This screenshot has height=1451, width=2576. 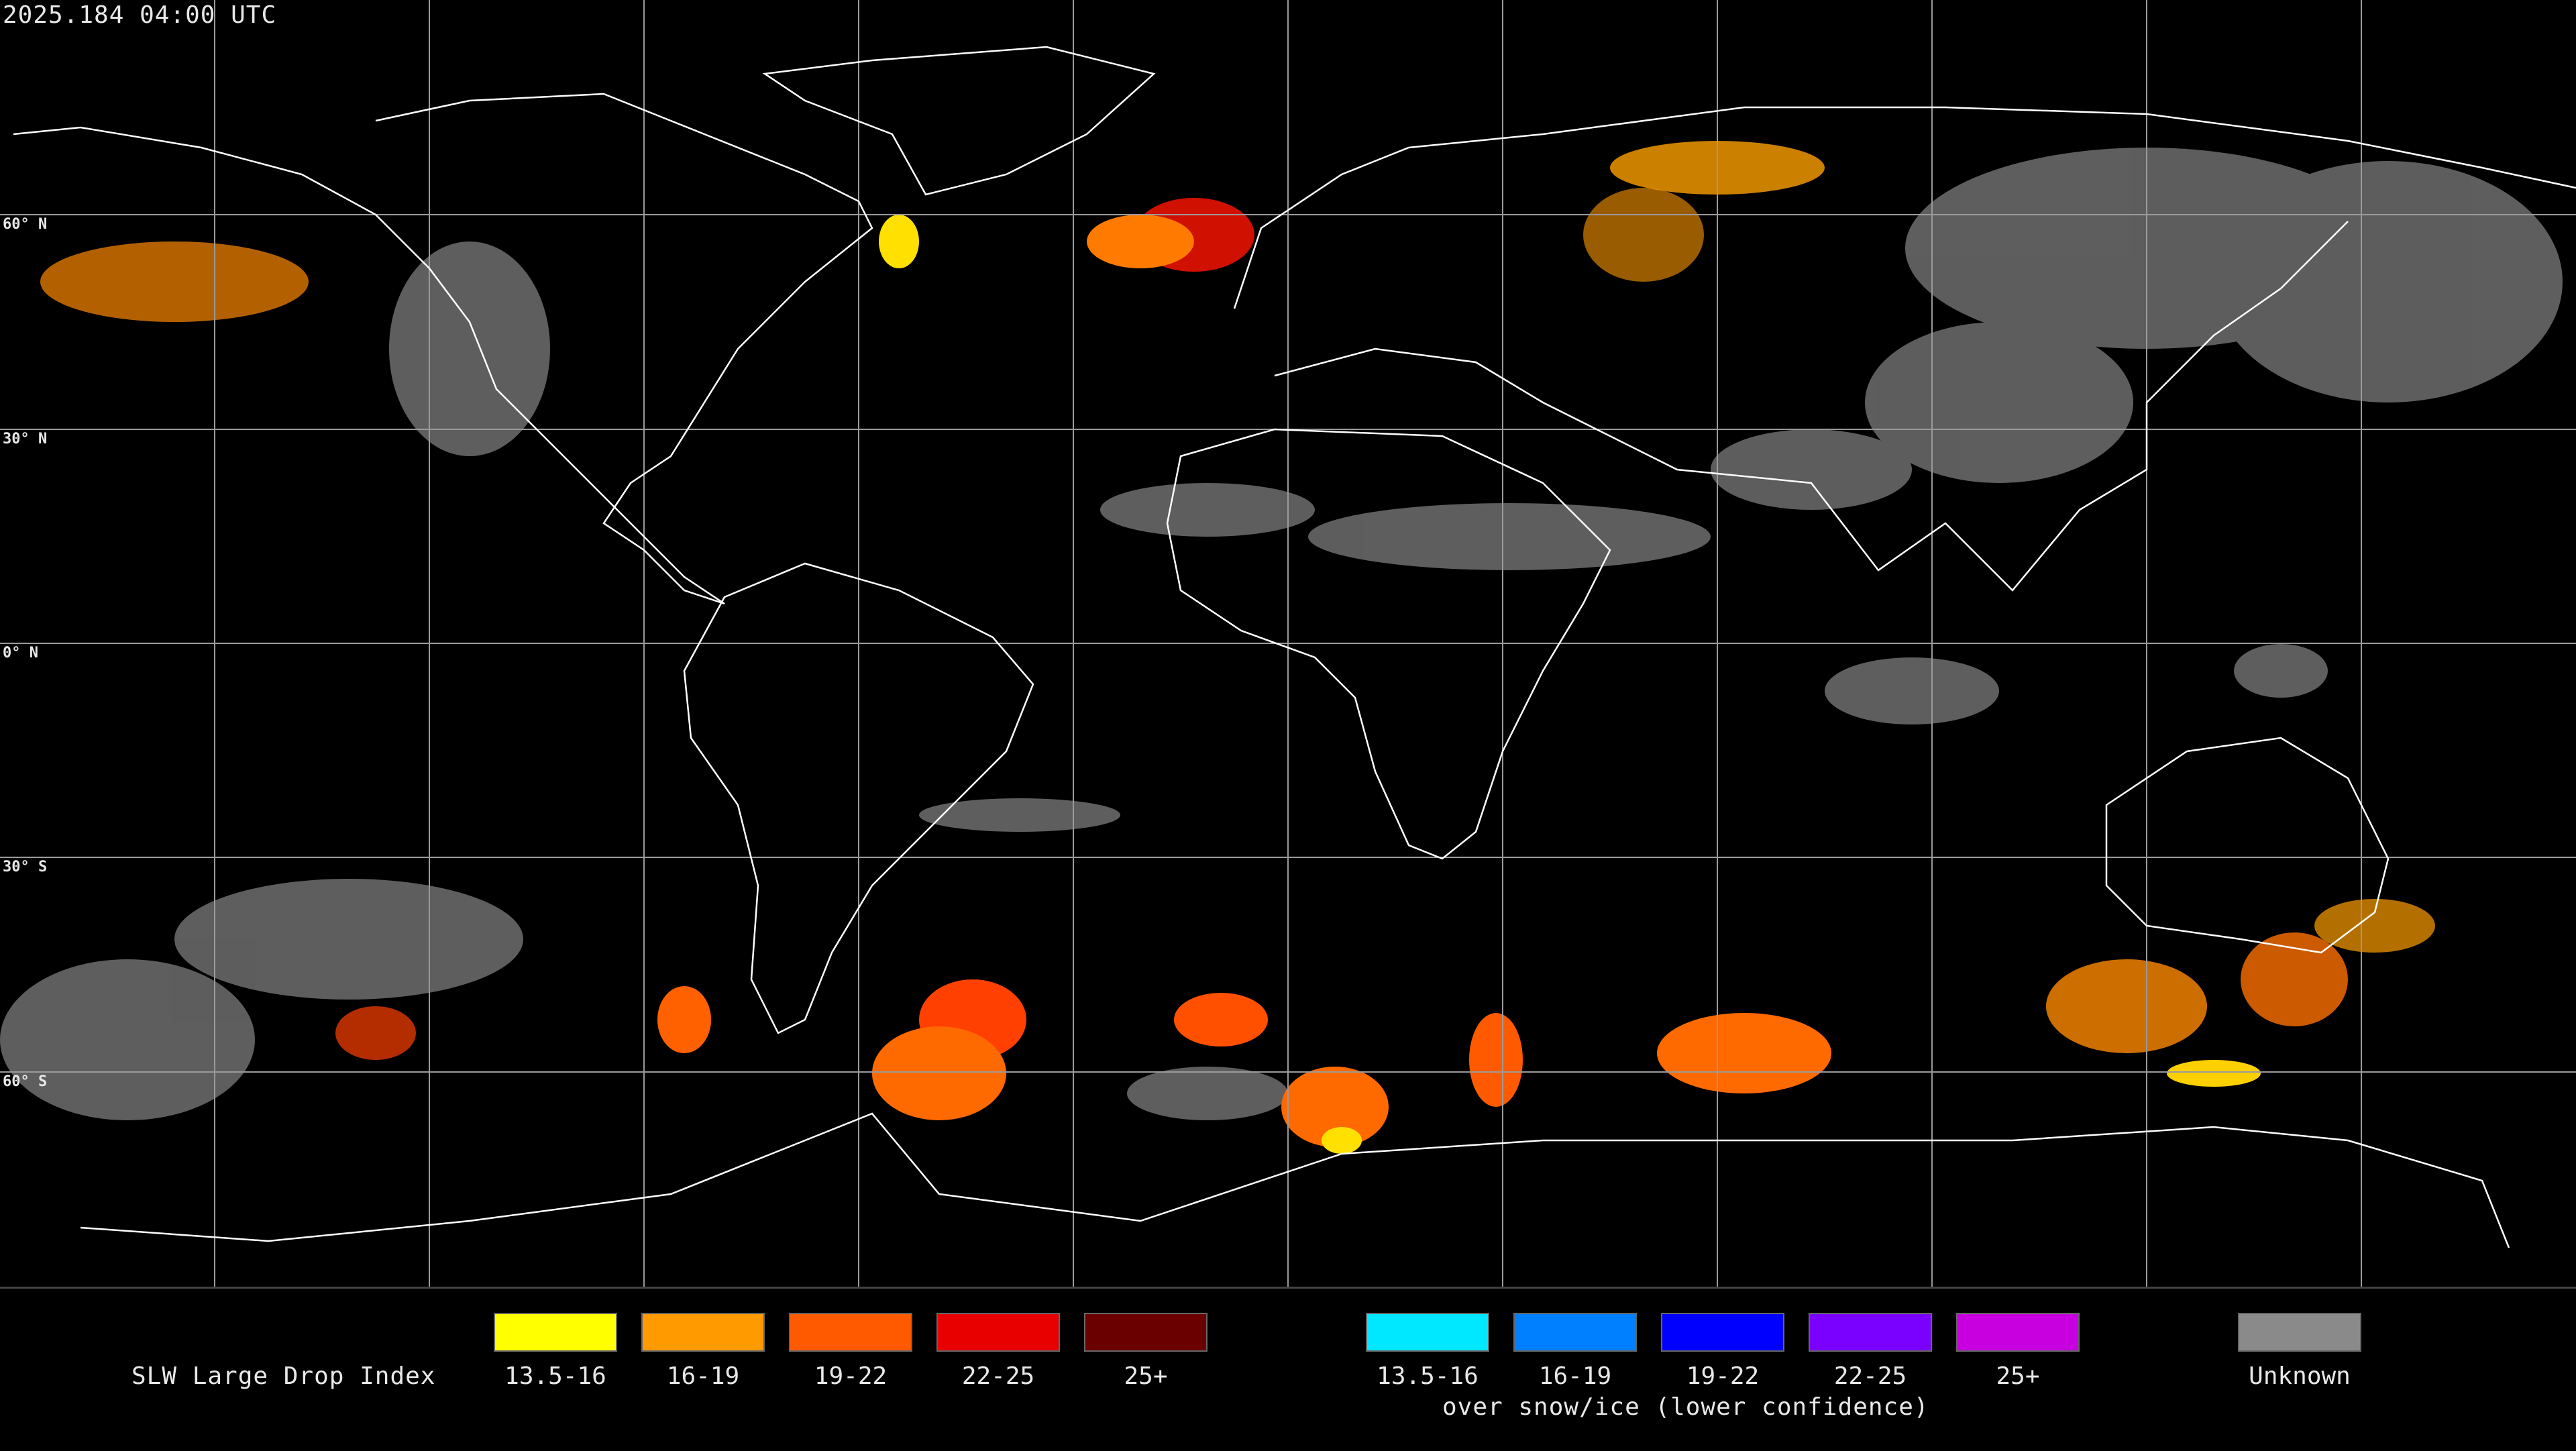 I want to click on south-america-coast, so click(x=858, y=798).